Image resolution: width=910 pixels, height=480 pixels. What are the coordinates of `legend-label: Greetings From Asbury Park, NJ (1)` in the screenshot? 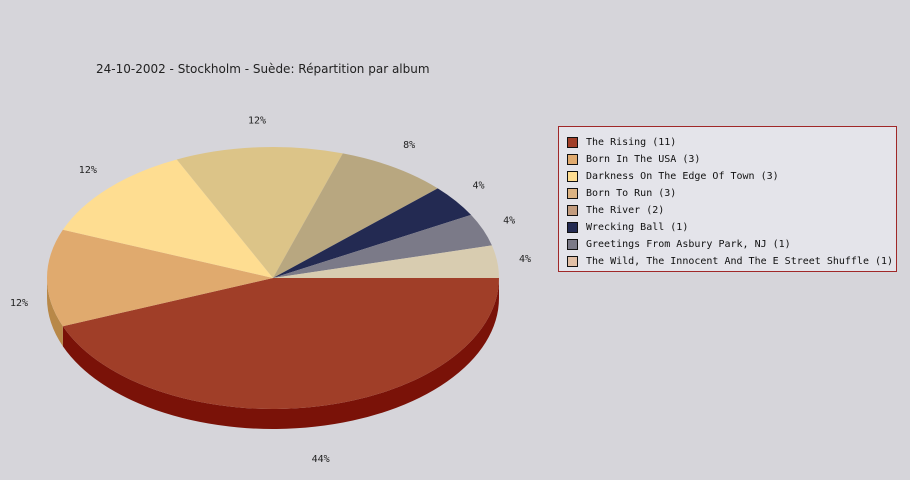 It's located at (688, 244).